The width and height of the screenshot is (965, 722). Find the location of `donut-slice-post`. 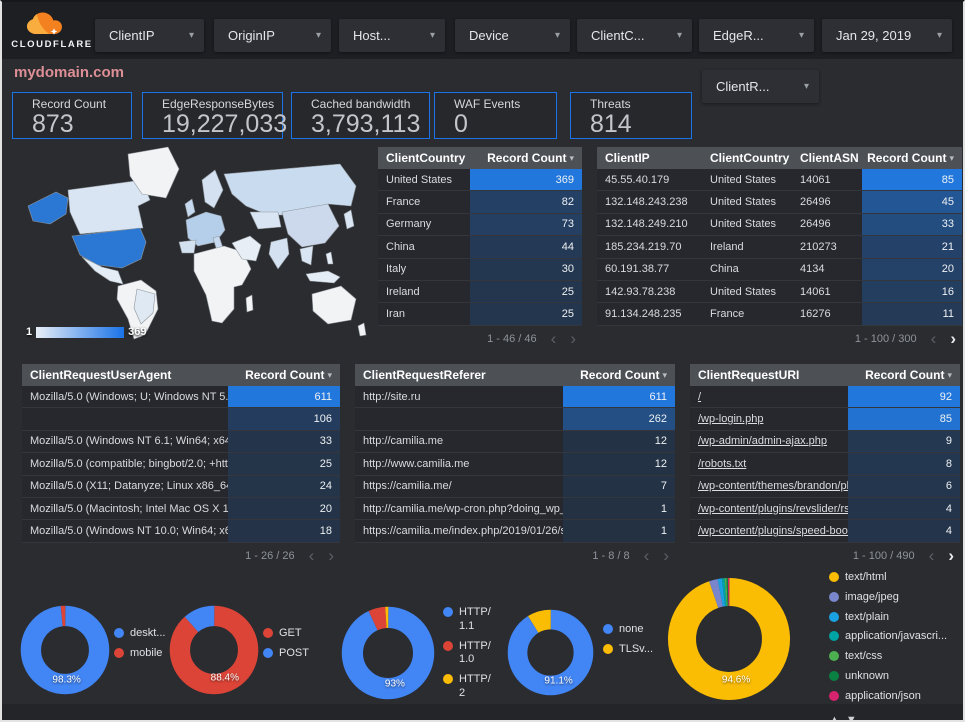

donut-slice-post is located at coordinates (214, 650).